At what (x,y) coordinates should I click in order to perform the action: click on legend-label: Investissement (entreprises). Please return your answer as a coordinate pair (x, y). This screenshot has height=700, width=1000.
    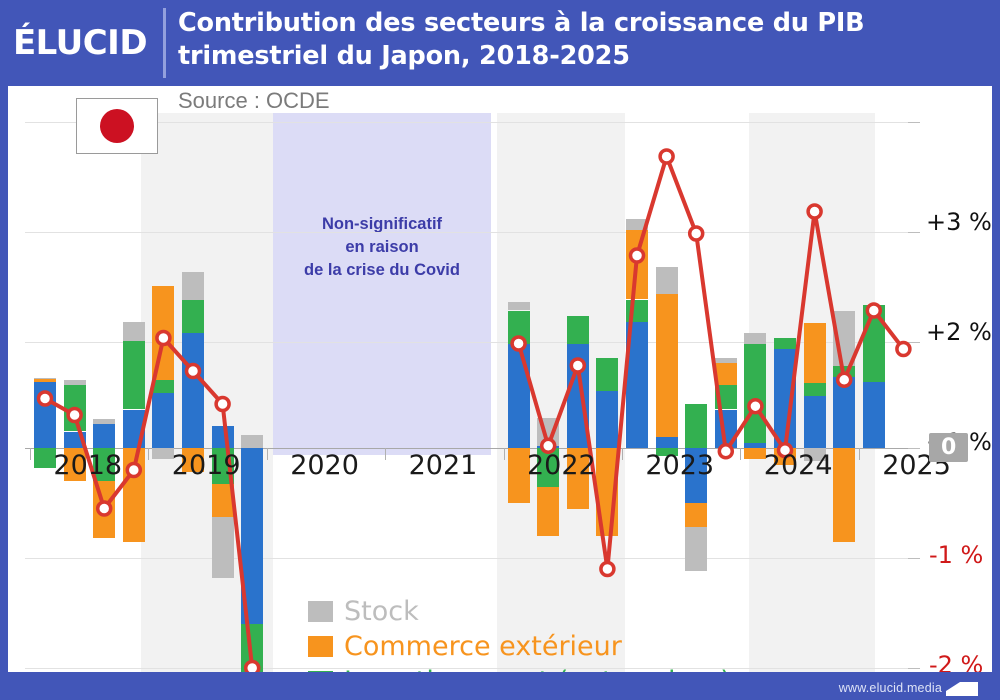
    Looking at the image, I should click on (537, 669).